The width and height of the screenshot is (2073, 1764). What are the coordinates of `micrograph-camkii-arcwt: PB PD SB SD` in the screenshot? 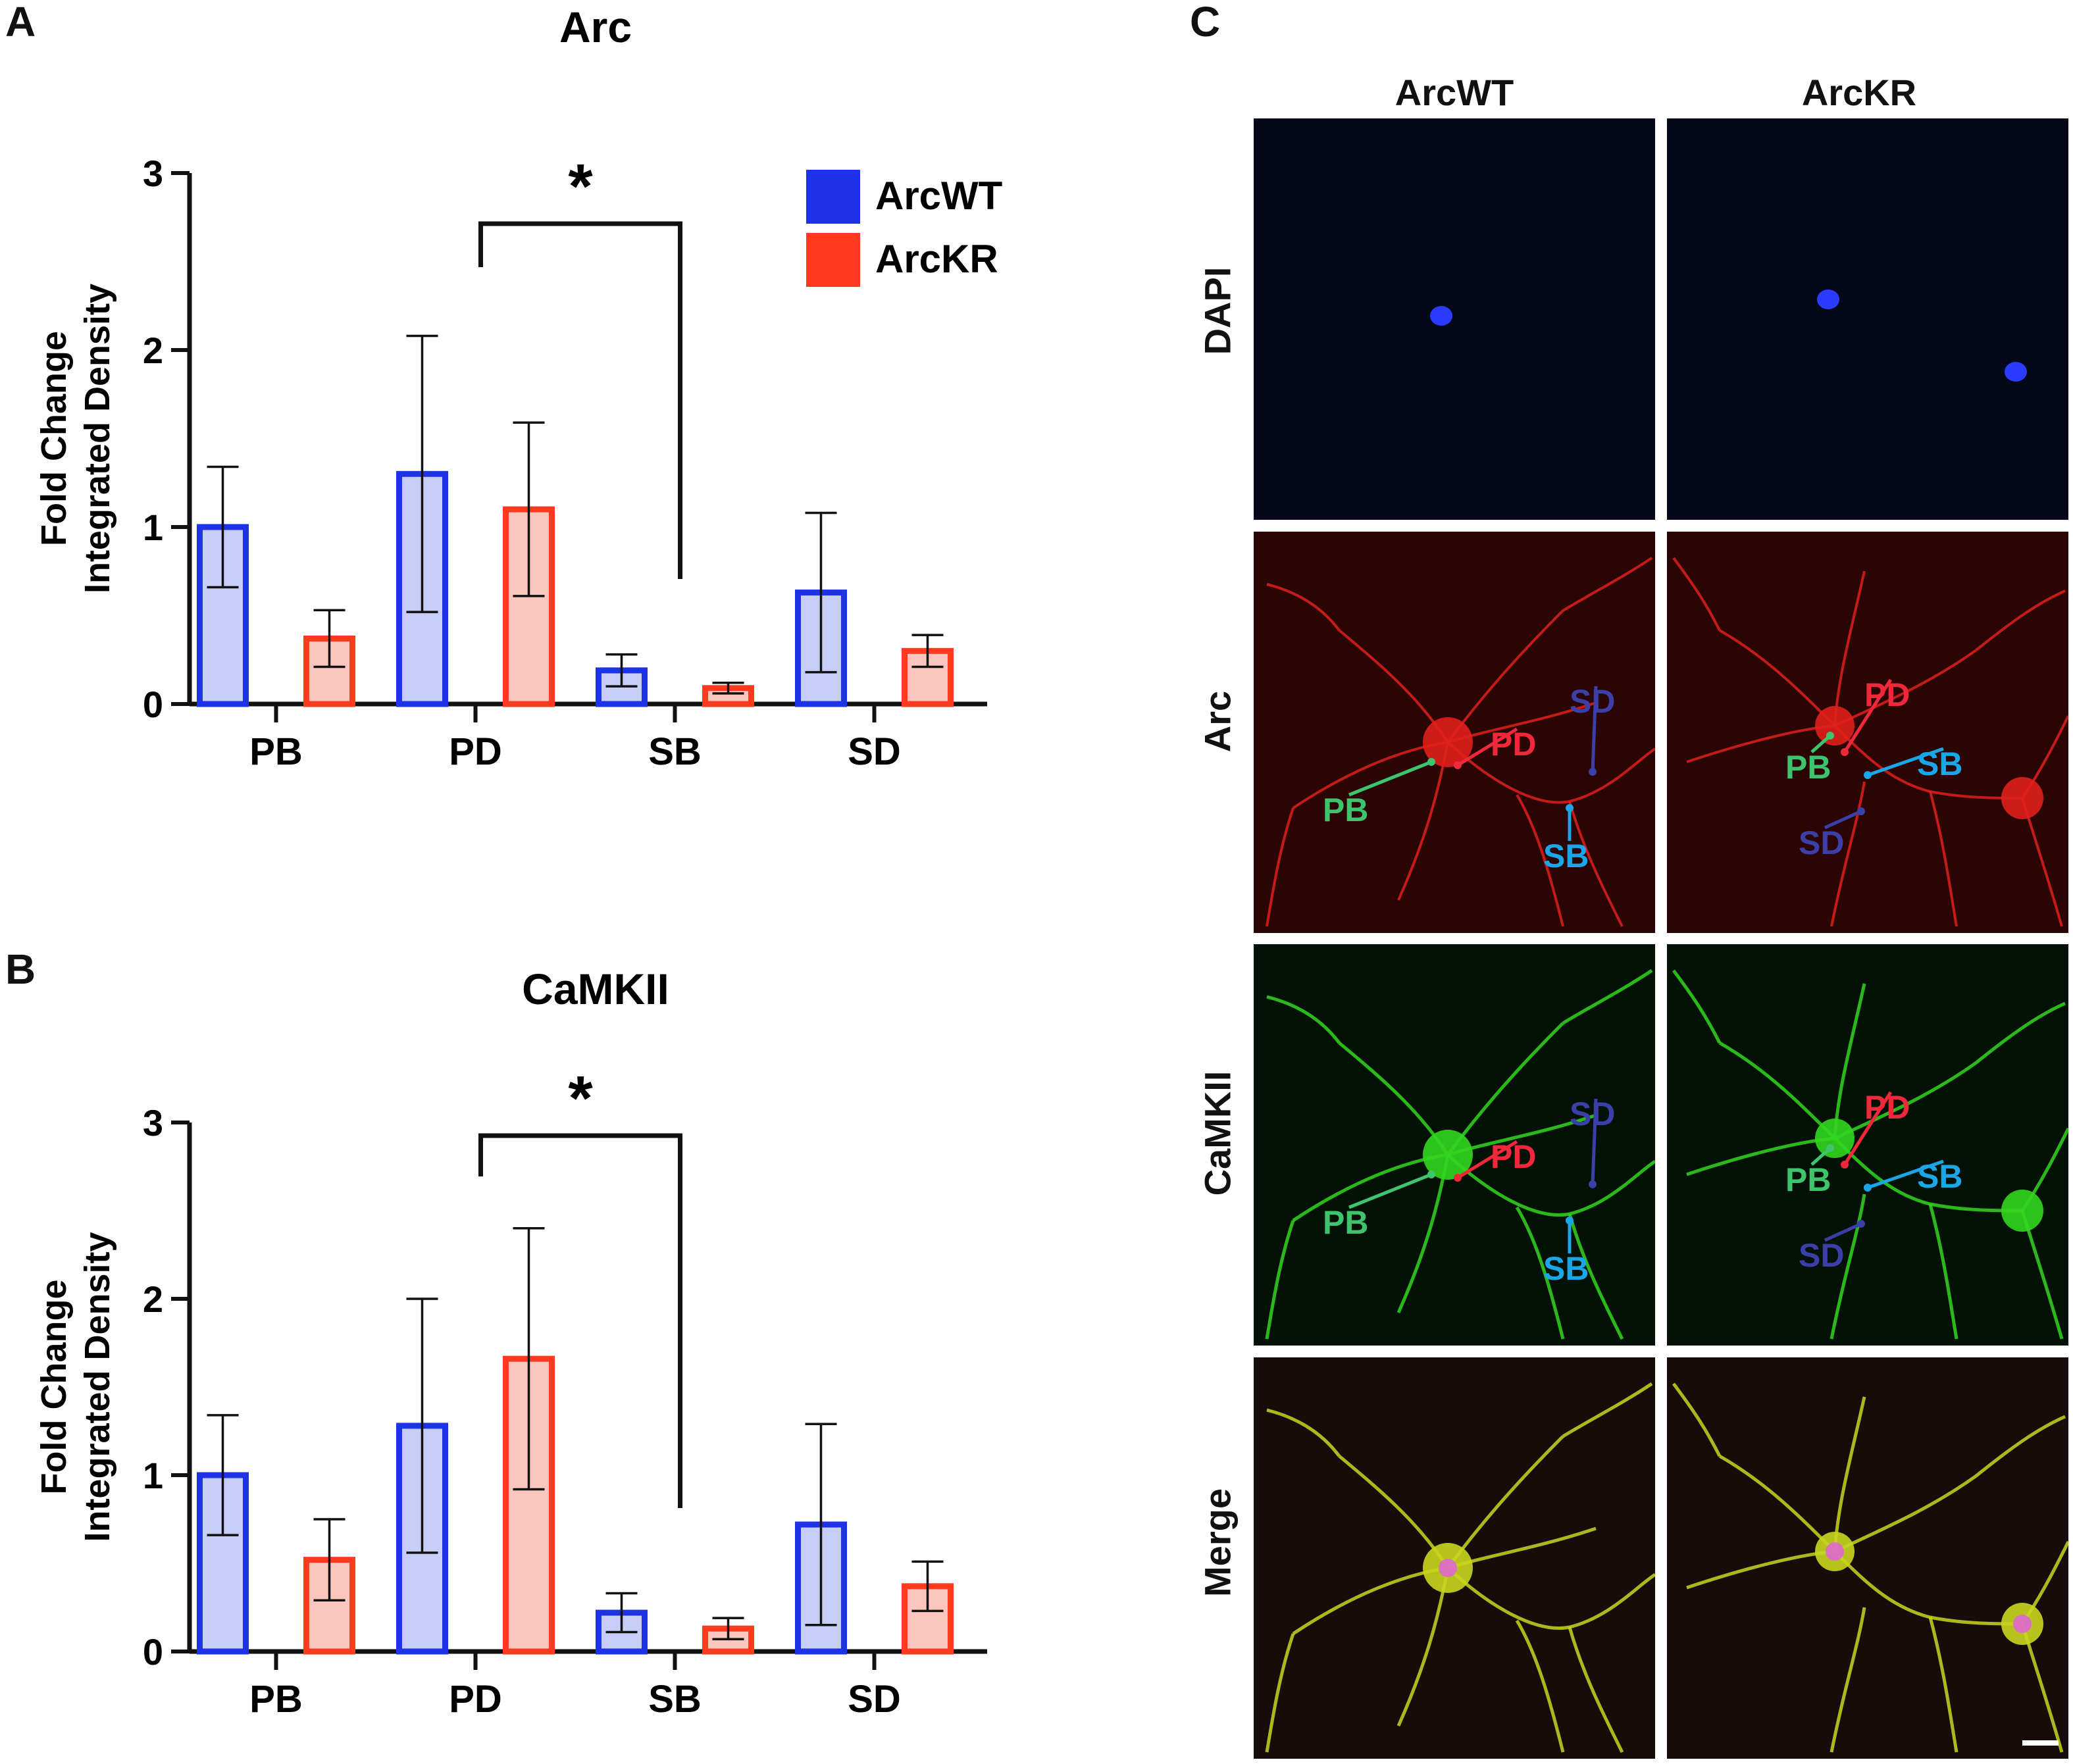 It's located at (1454, 1145).